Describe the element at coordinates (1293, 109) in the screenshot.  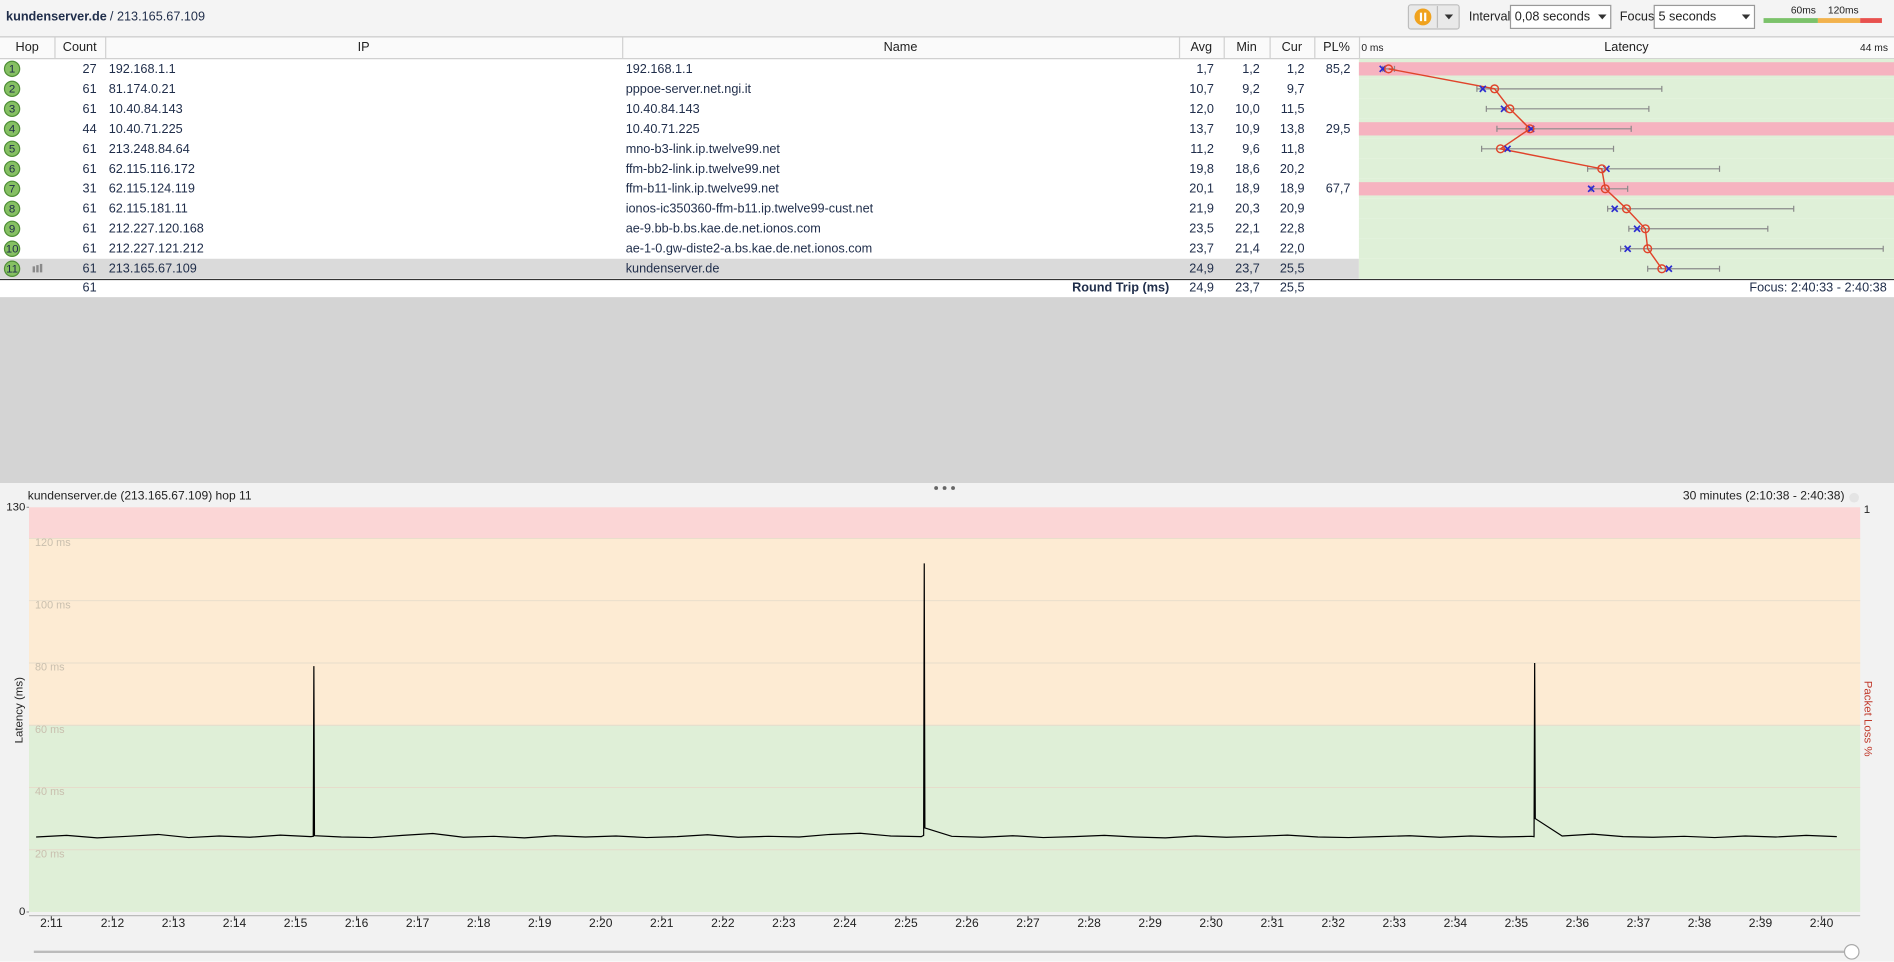
I see `cell-cur: 11,5` at that location.